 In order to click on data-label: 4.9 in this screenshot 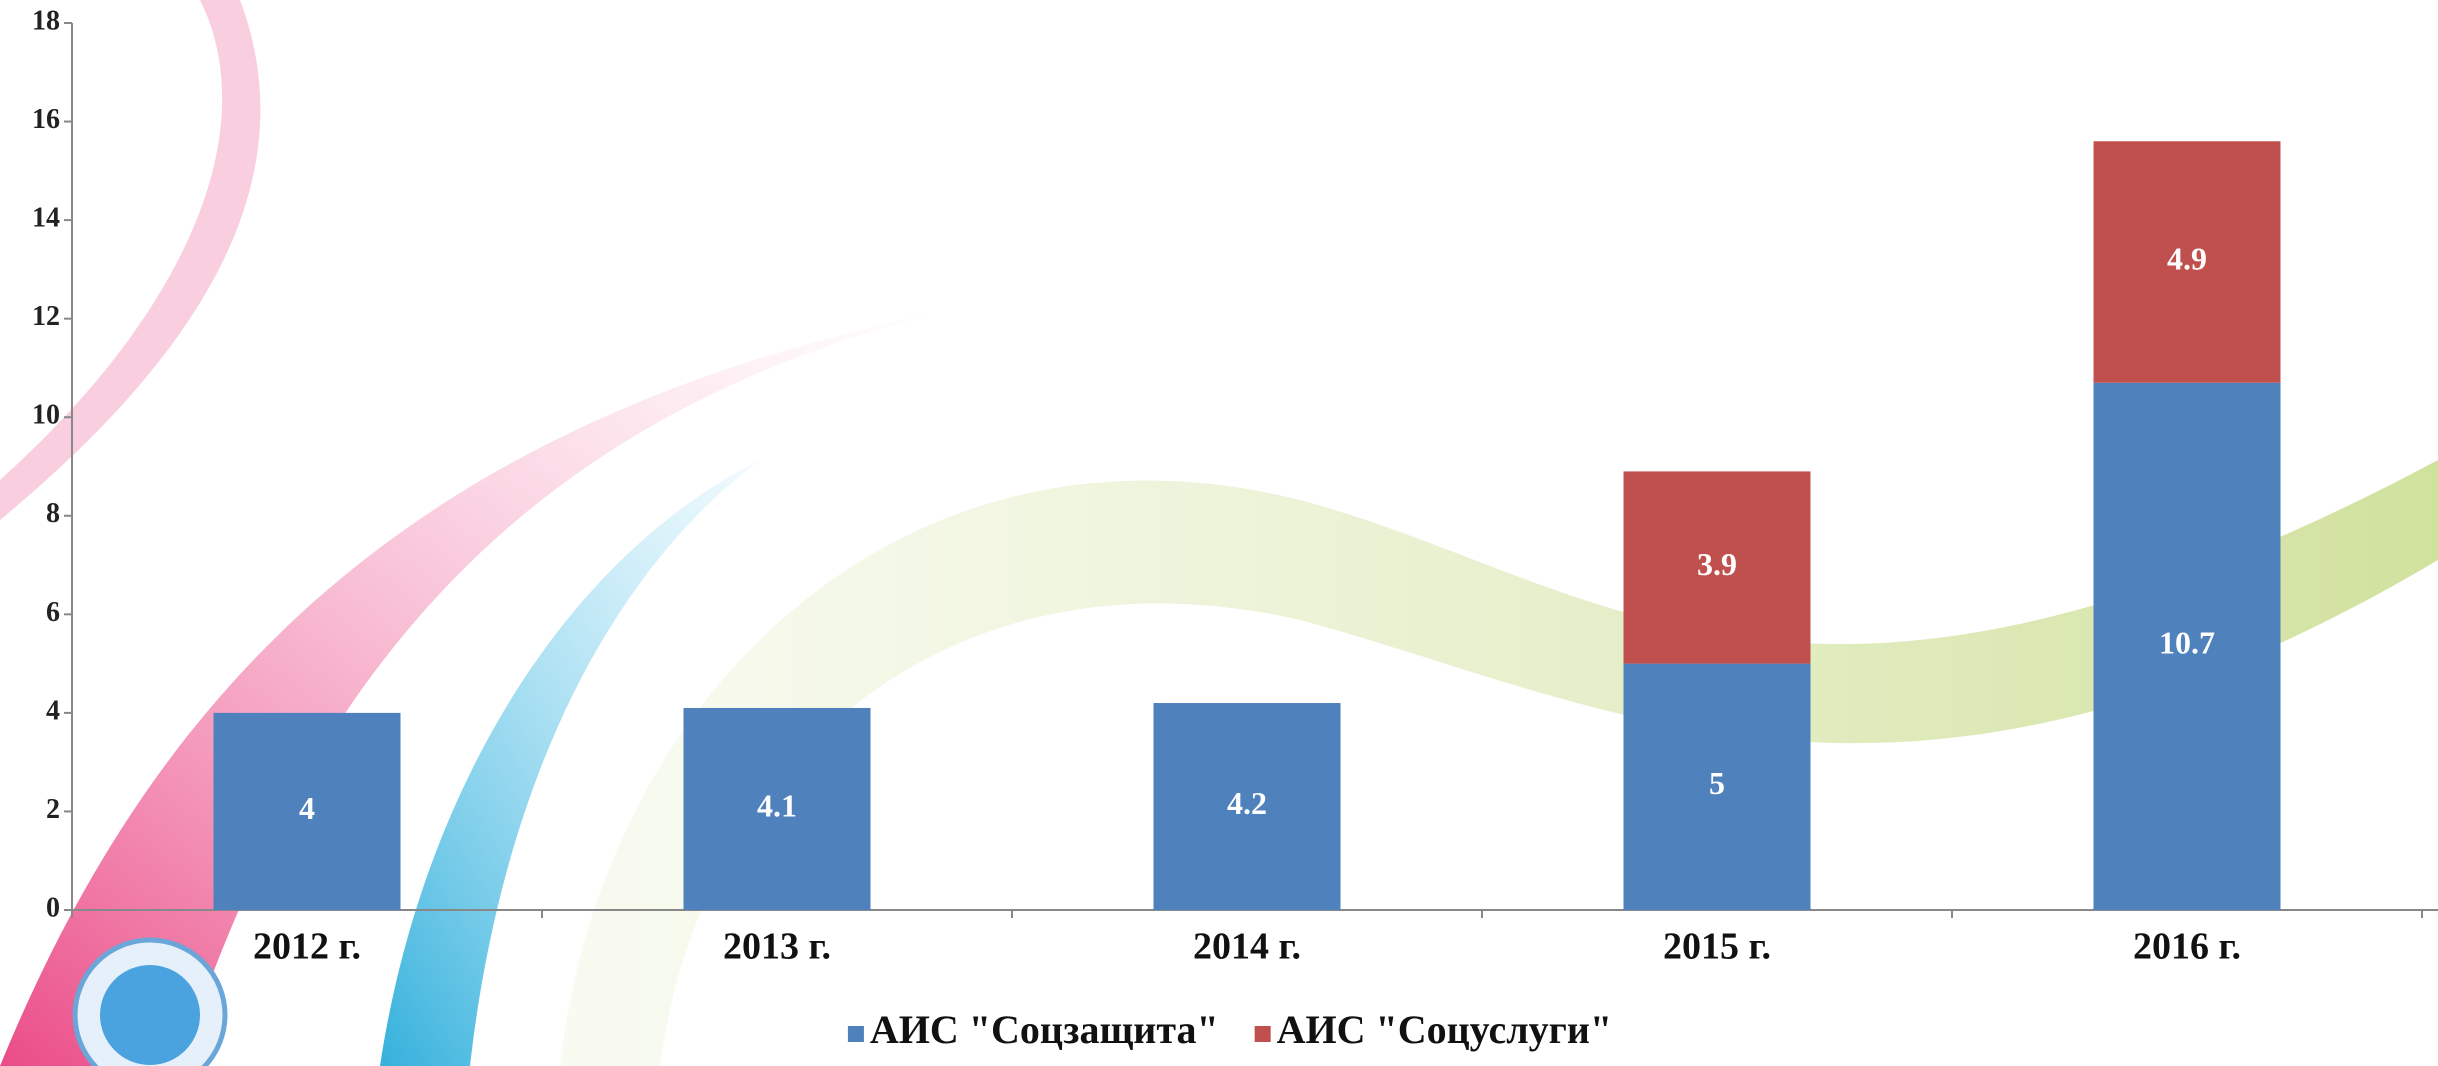, I will do `click(2187, 258)`.